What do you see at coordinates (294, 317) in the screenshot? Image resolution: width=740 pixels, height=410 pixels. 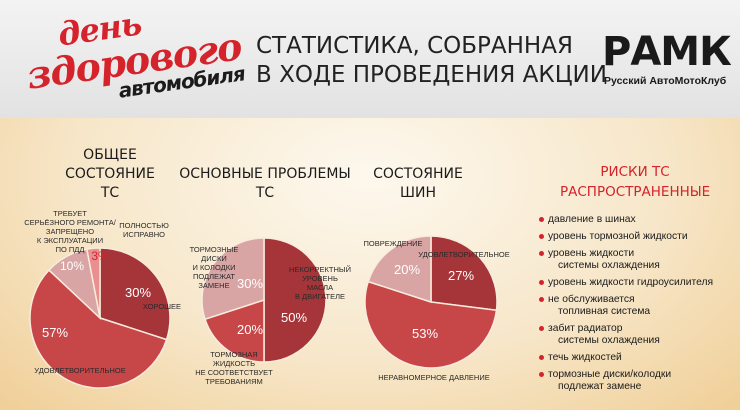 I see `pie-percent-label: 50%` at bounding box center [294, 317].